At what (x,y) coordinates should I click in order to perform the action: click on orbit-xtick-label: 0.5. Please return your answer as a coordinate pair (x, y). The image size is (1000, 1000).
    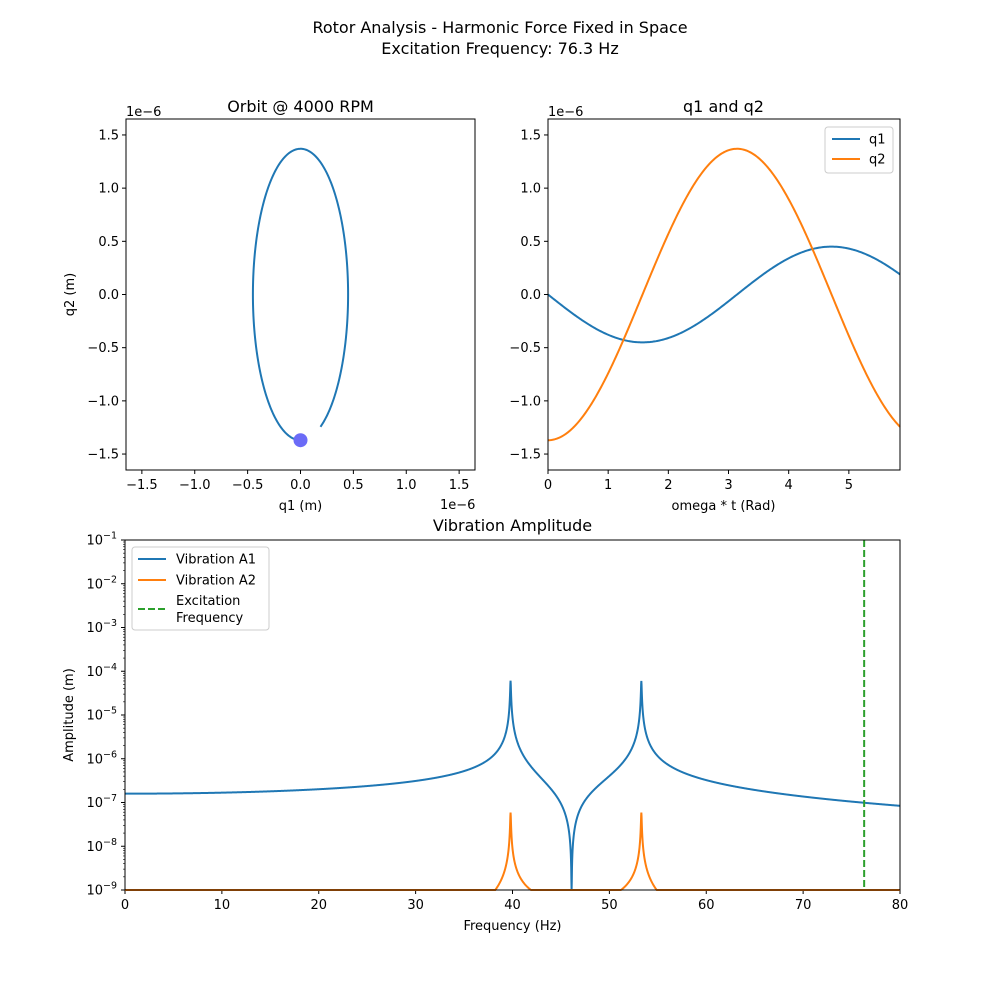
    Looking at the image, I should click on (353, 485).